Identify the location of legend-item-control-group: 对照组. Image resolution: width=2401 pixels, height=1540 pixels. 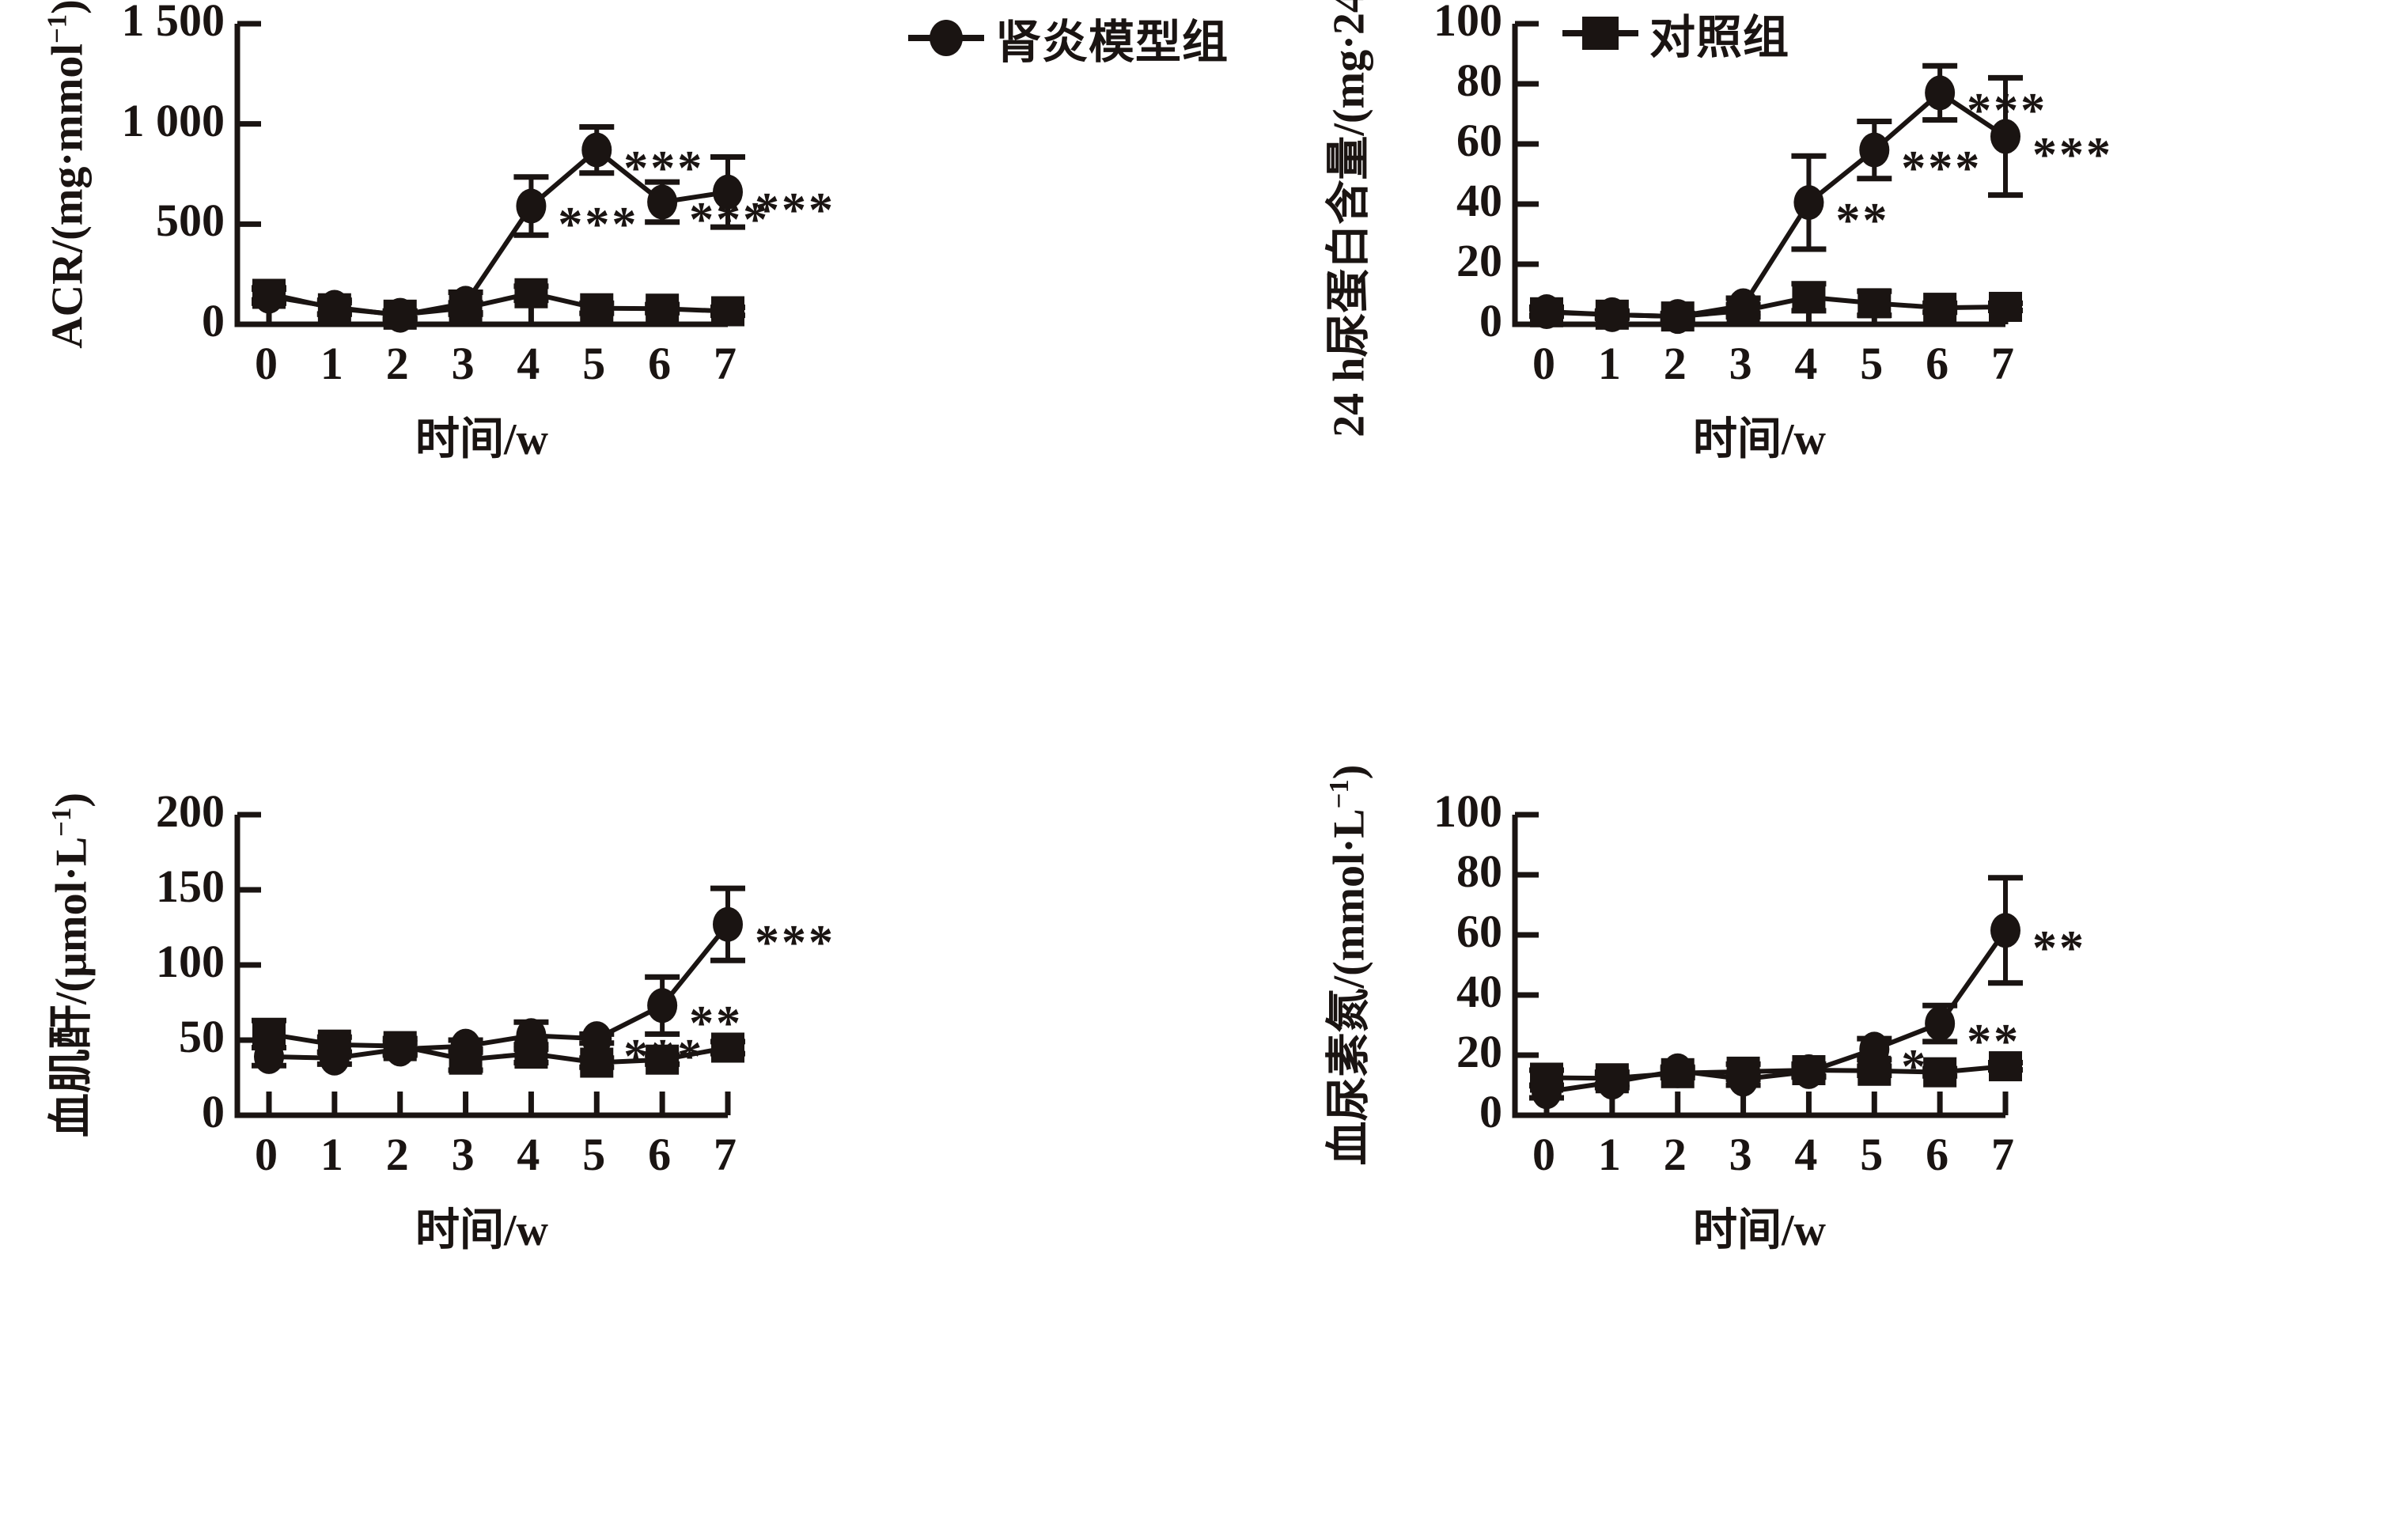
(1676, 33).